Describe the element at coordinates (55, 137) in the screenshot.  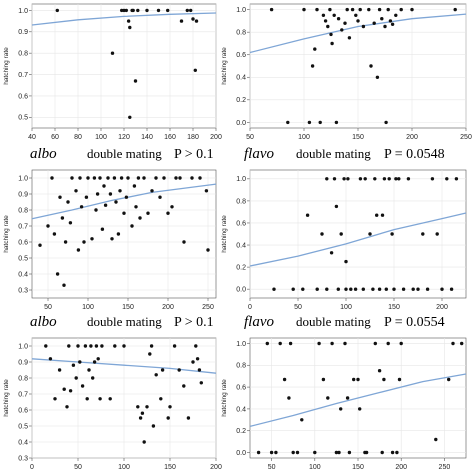
I see `x-tick-label: 60` at that location.